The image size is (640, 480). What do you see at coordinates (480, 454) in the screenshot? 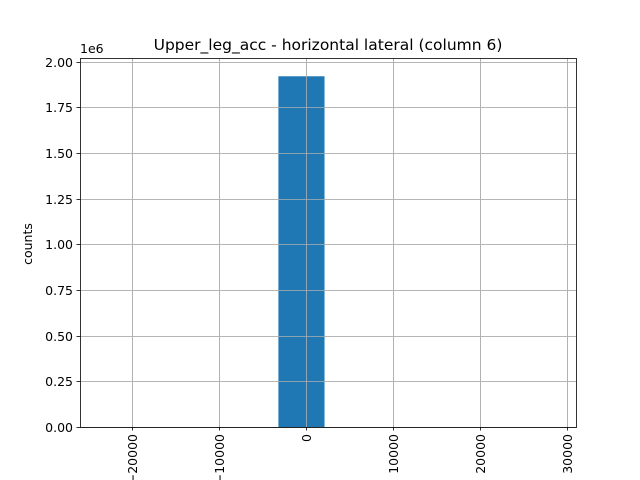
I see `x-tick-label-4: 20000` at bounding box center [480, 454].